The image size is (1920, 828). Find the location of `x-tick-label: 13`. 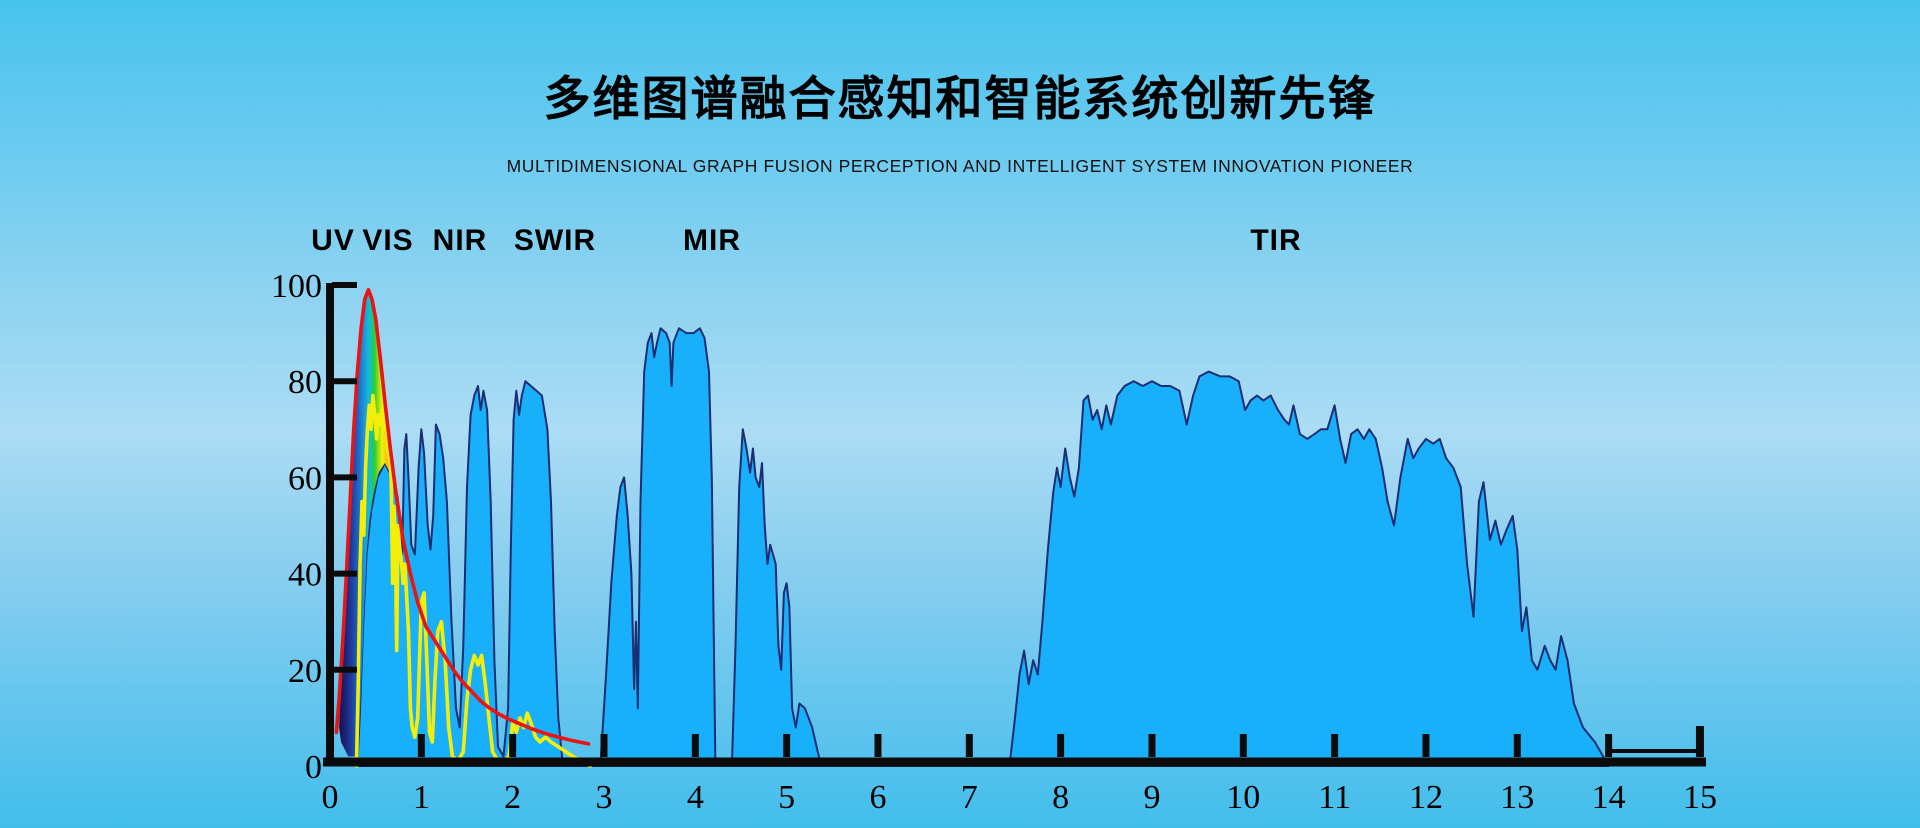

x-tick-label: 13 is located at coordinates (1517, 797).